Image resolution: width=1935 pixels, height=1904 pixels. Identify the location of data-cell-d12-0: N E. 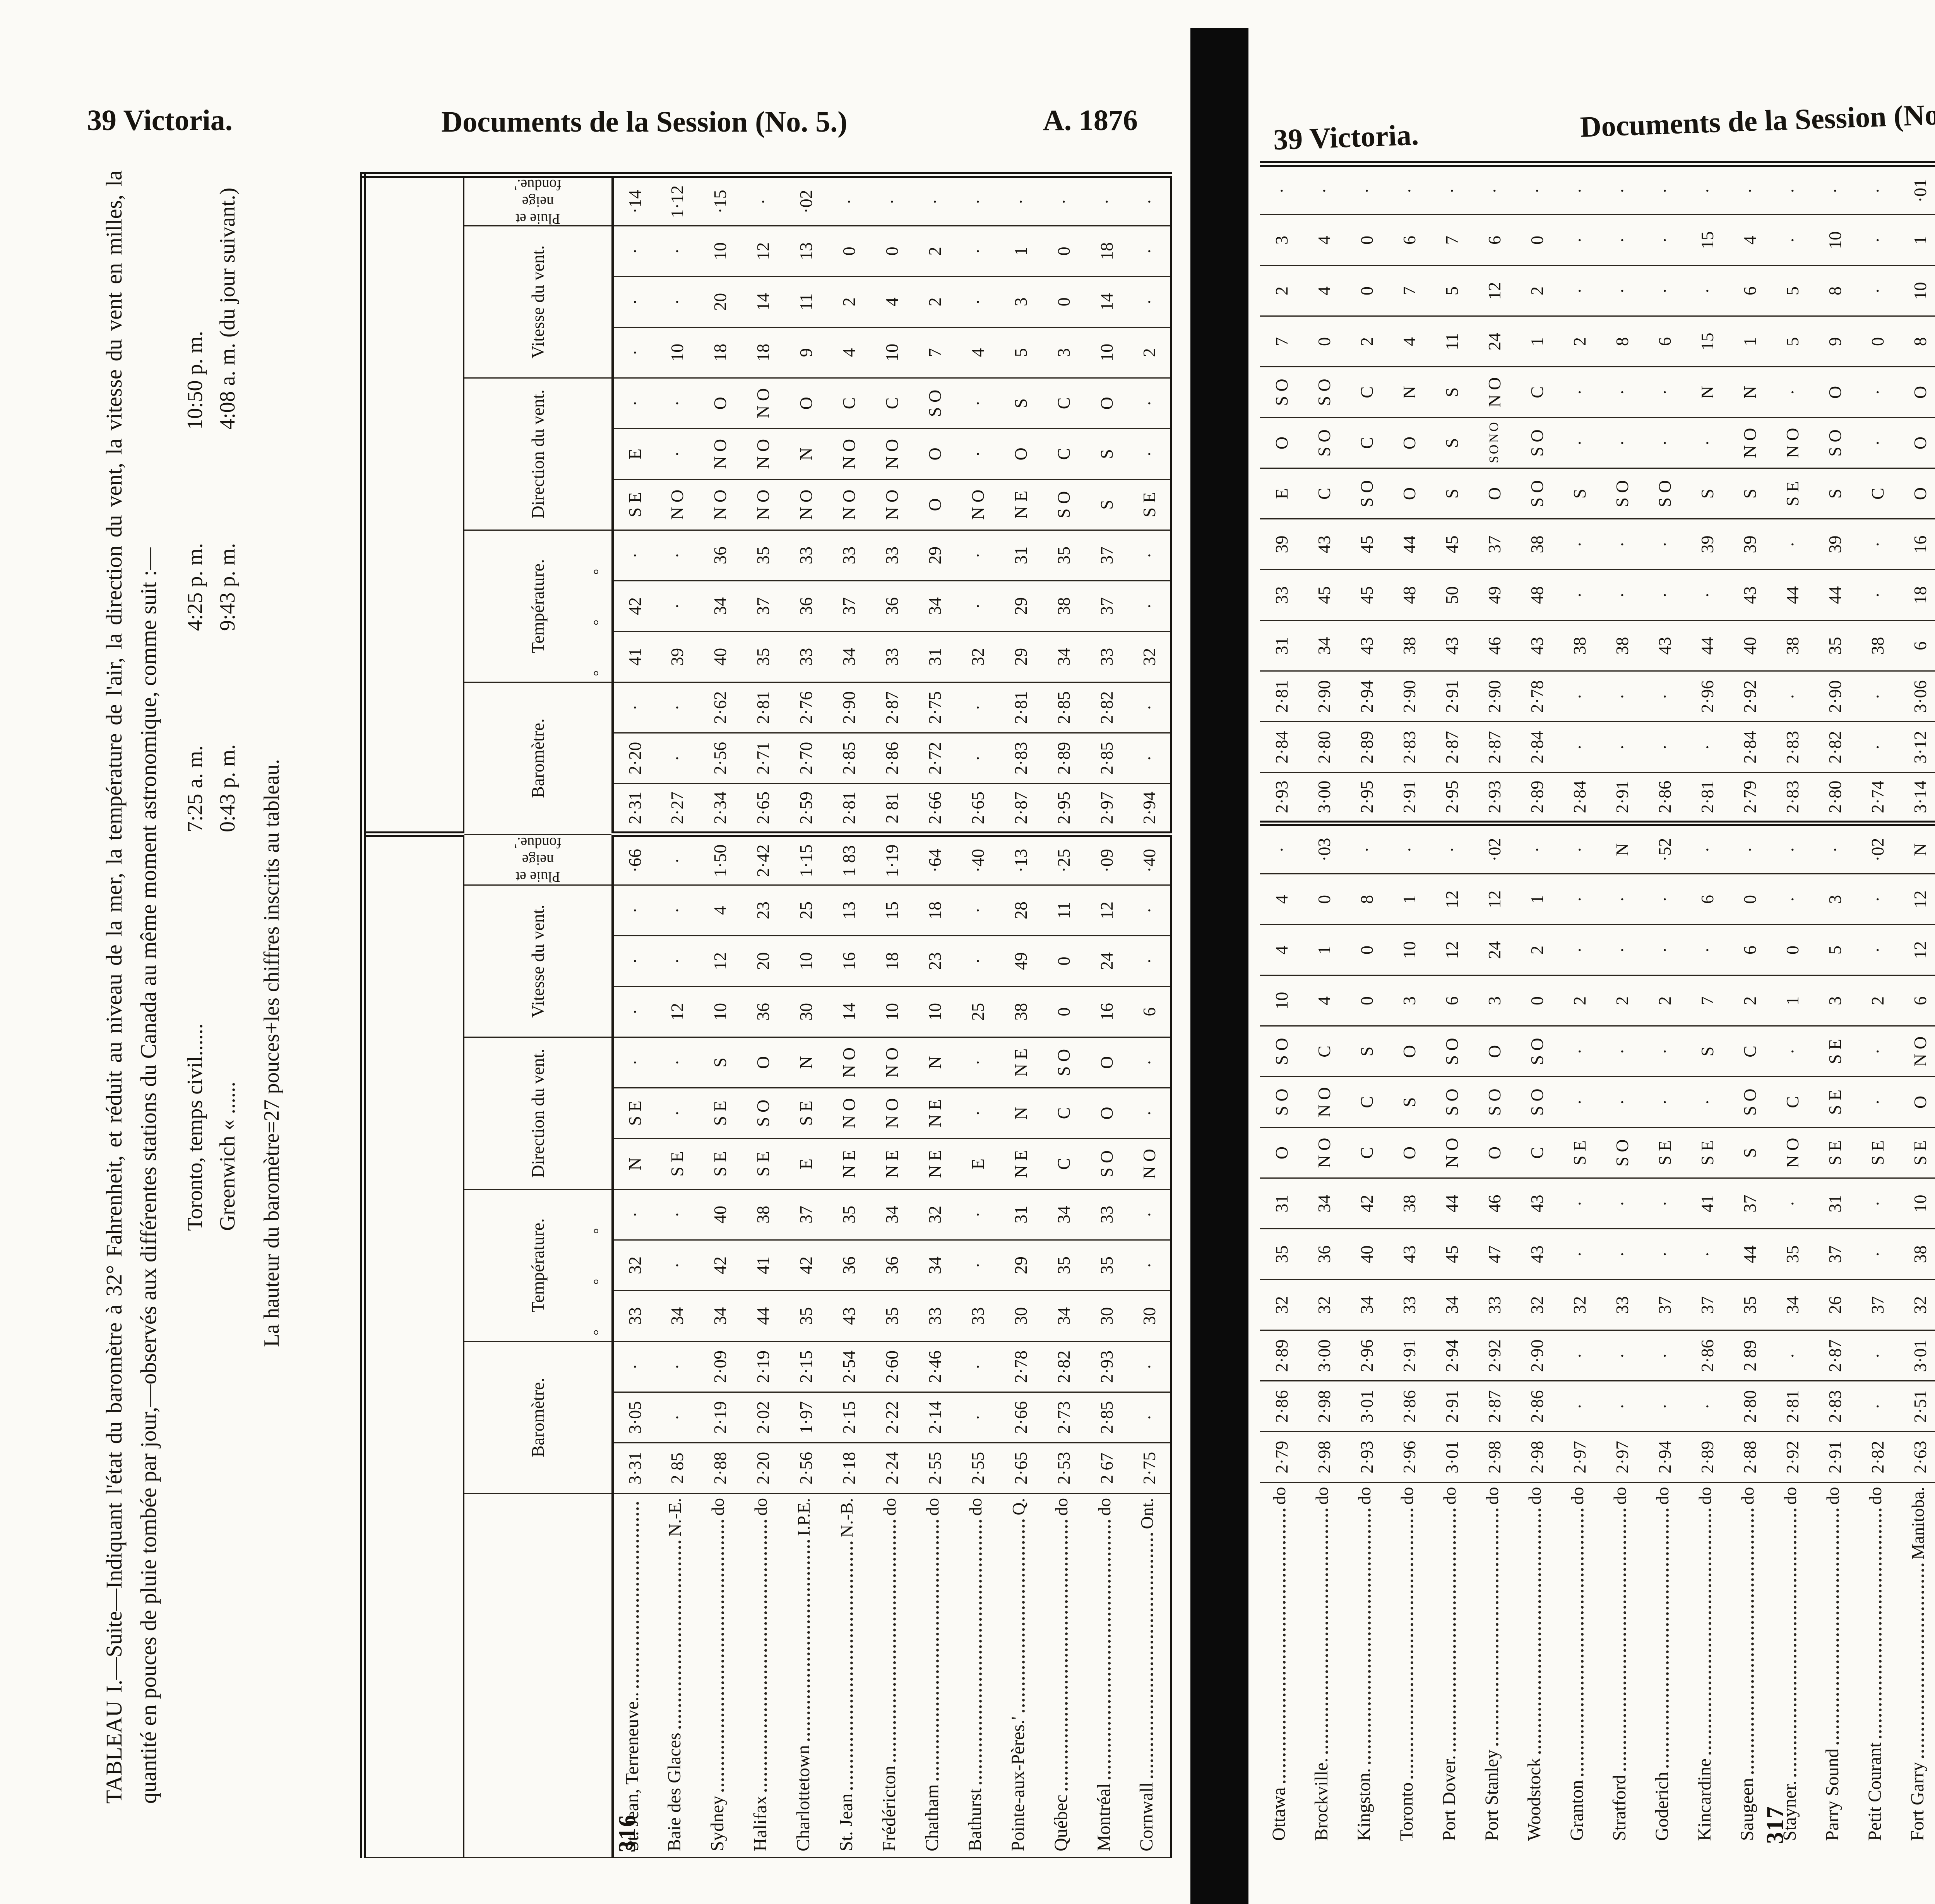
(1020, 504).